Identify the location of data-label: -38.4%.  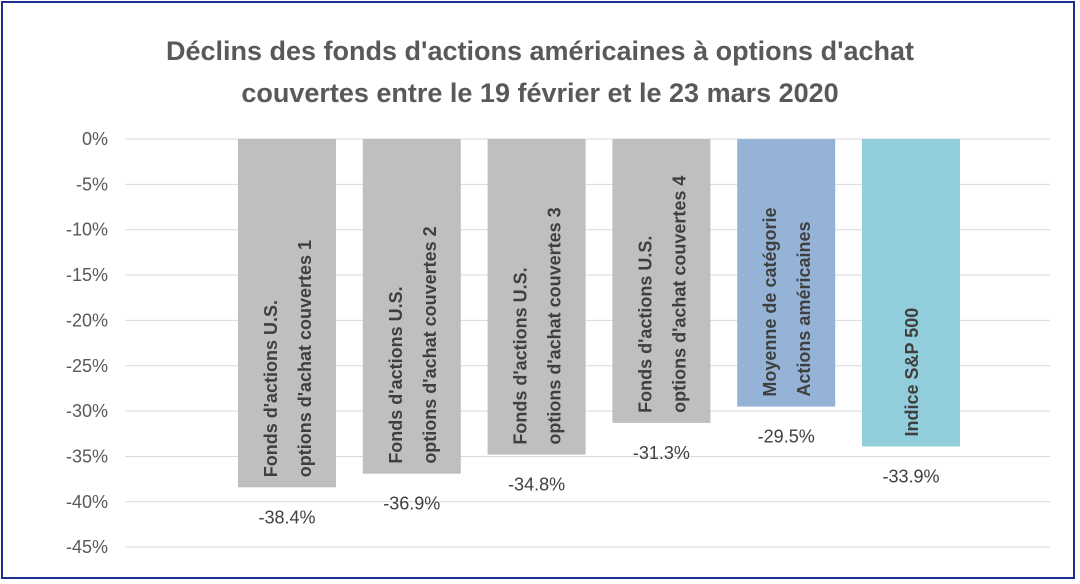
(286, 517).